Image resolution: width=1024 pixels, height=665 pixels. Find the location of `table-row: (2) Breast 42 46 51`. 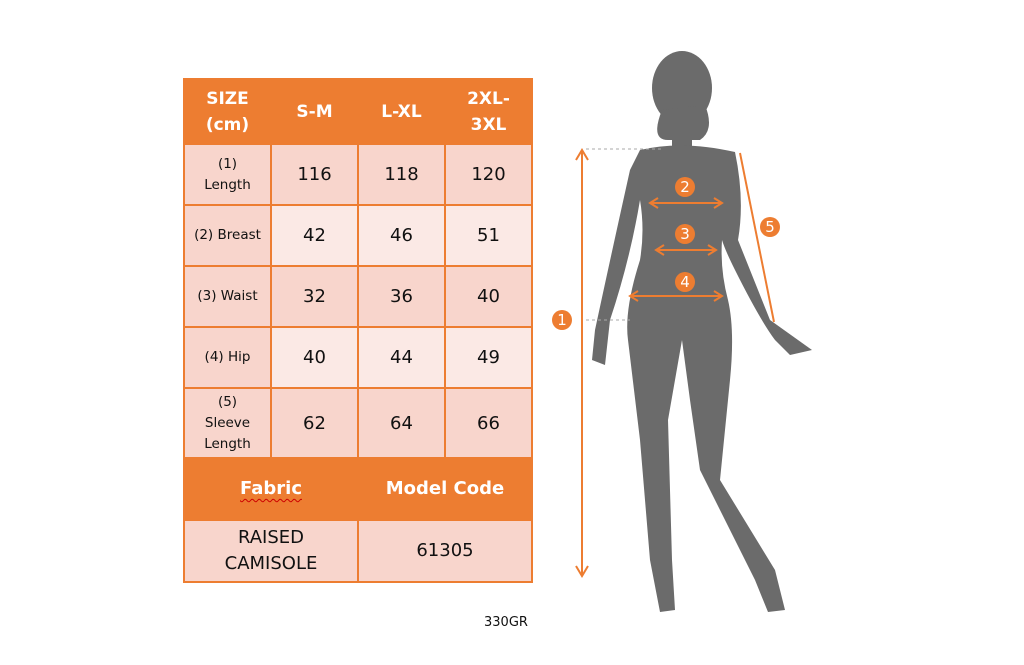

table-row: (2) Breast 42 46 51 is located at coordinates (358, 235).